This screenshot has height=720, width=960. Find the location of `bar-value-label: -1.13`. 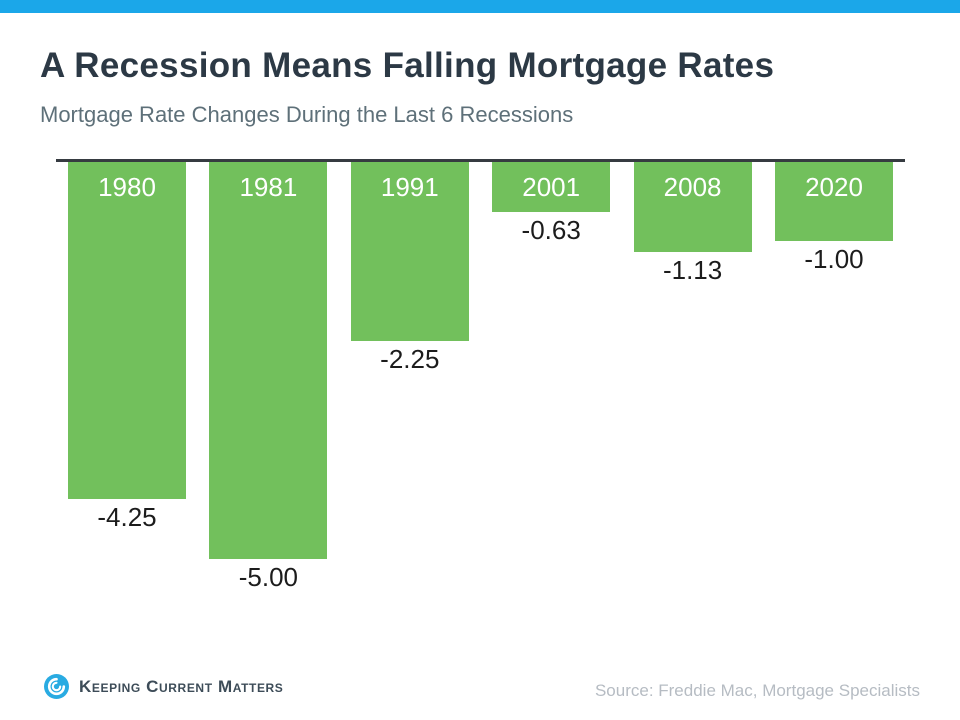

bar-value-label: -1.13 is located at coordinates (692, 269).